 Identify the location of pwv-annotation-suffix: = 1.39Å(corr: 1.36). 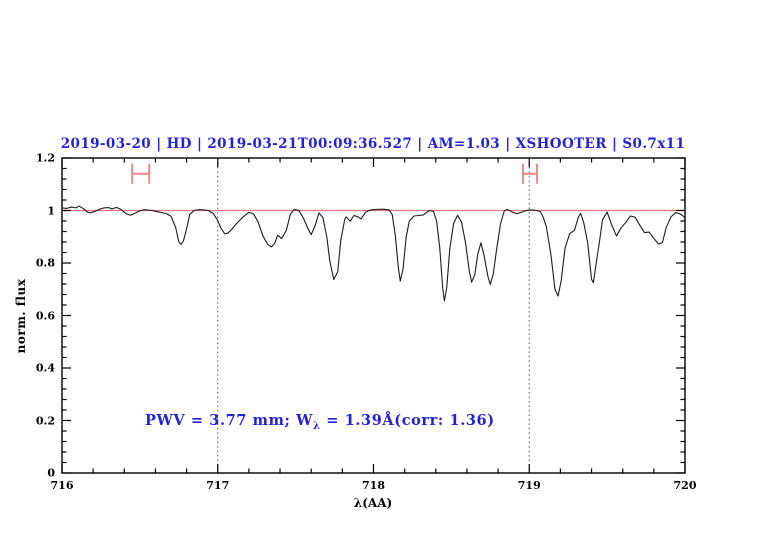
(407, 421).